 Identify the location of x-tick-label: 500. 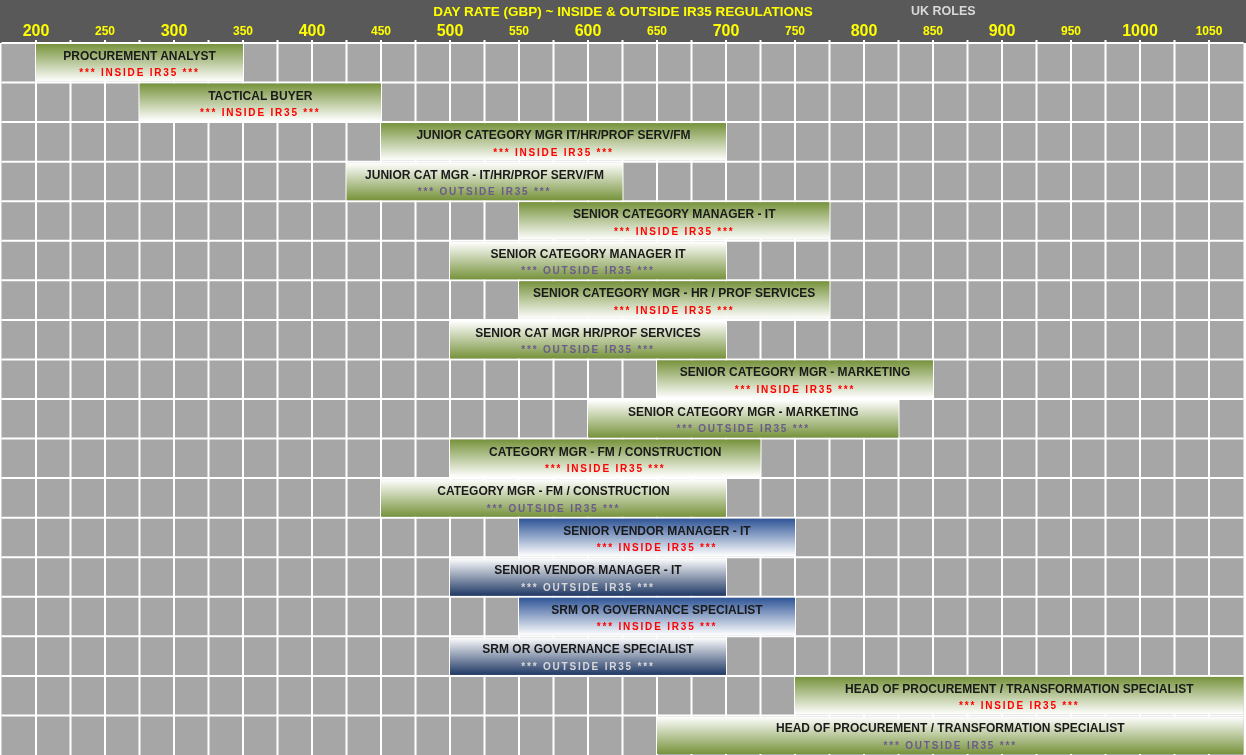
(450, 31).